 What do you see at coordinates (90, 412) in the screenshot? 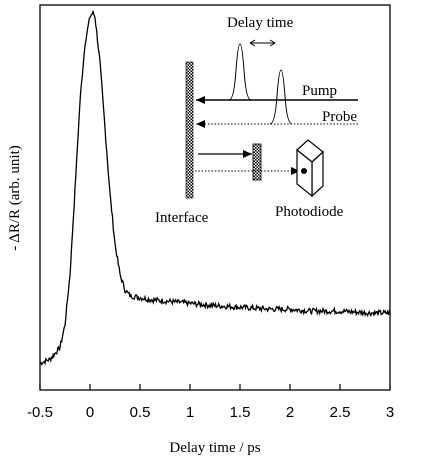
I see `x-tick-label: 0` at bounding box center [90, 412].